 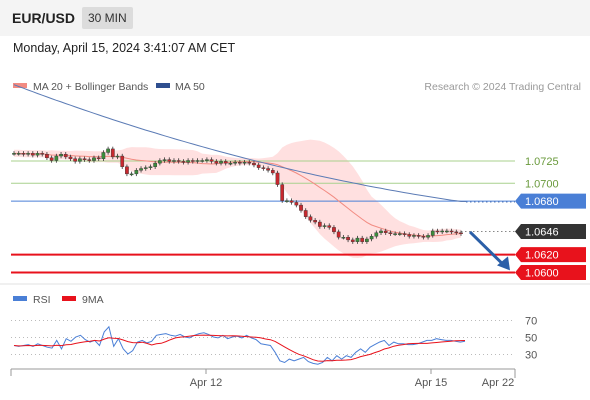 What do you see at coordinates (93, 300) in the screenshot?
I see `rsi-ma-legend-label: 9MA` at bounding box center [93, 300].